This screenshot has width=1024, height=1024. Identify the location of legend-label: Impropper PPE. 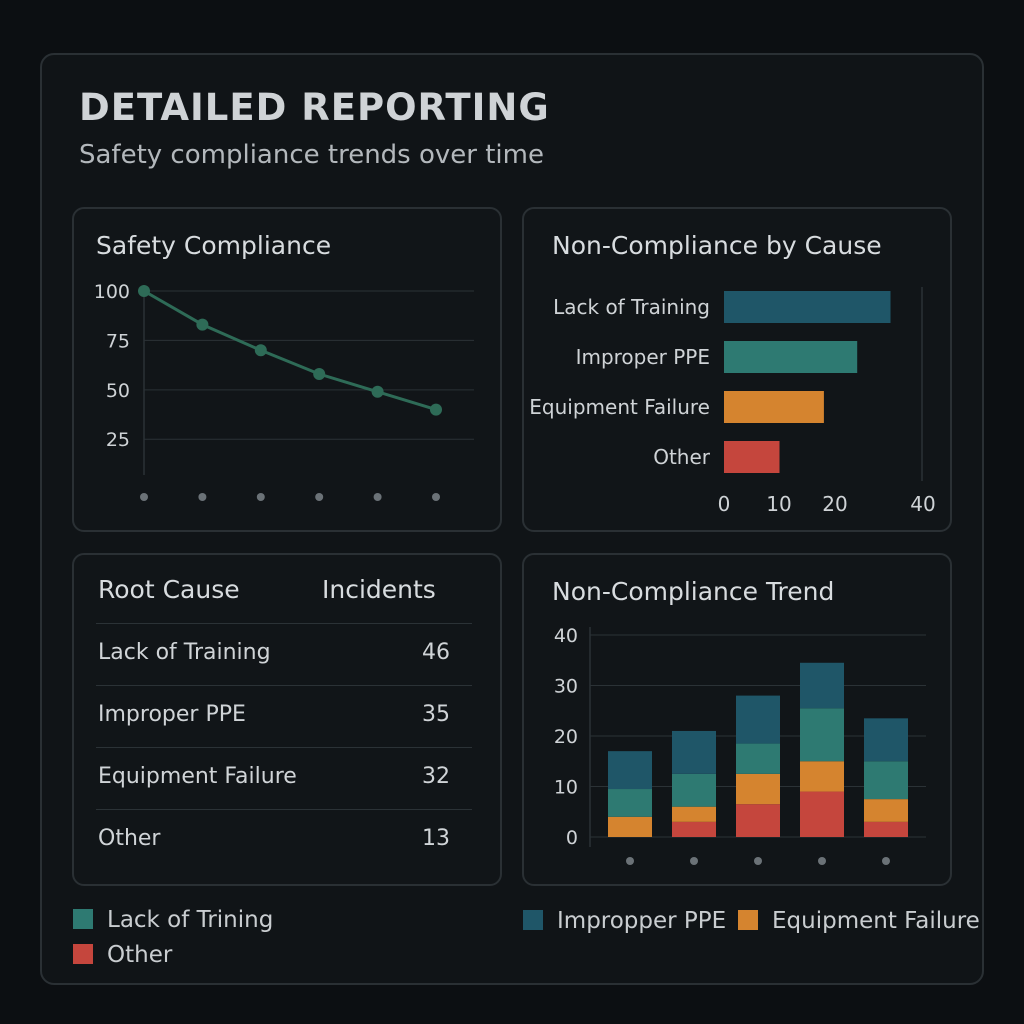
(642, 921).